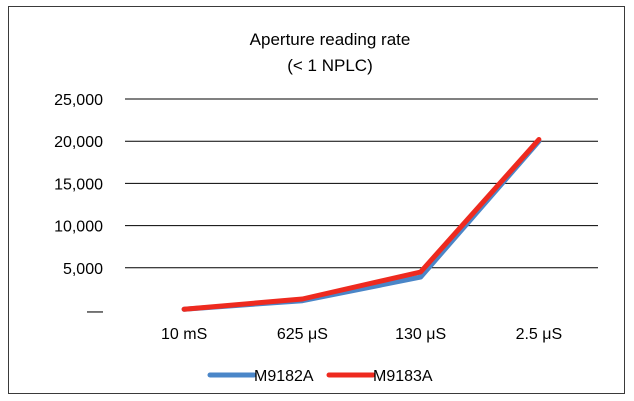 The image size is (634, 401). I want to click on y-tick-label: 20,000, so click(78, 142).